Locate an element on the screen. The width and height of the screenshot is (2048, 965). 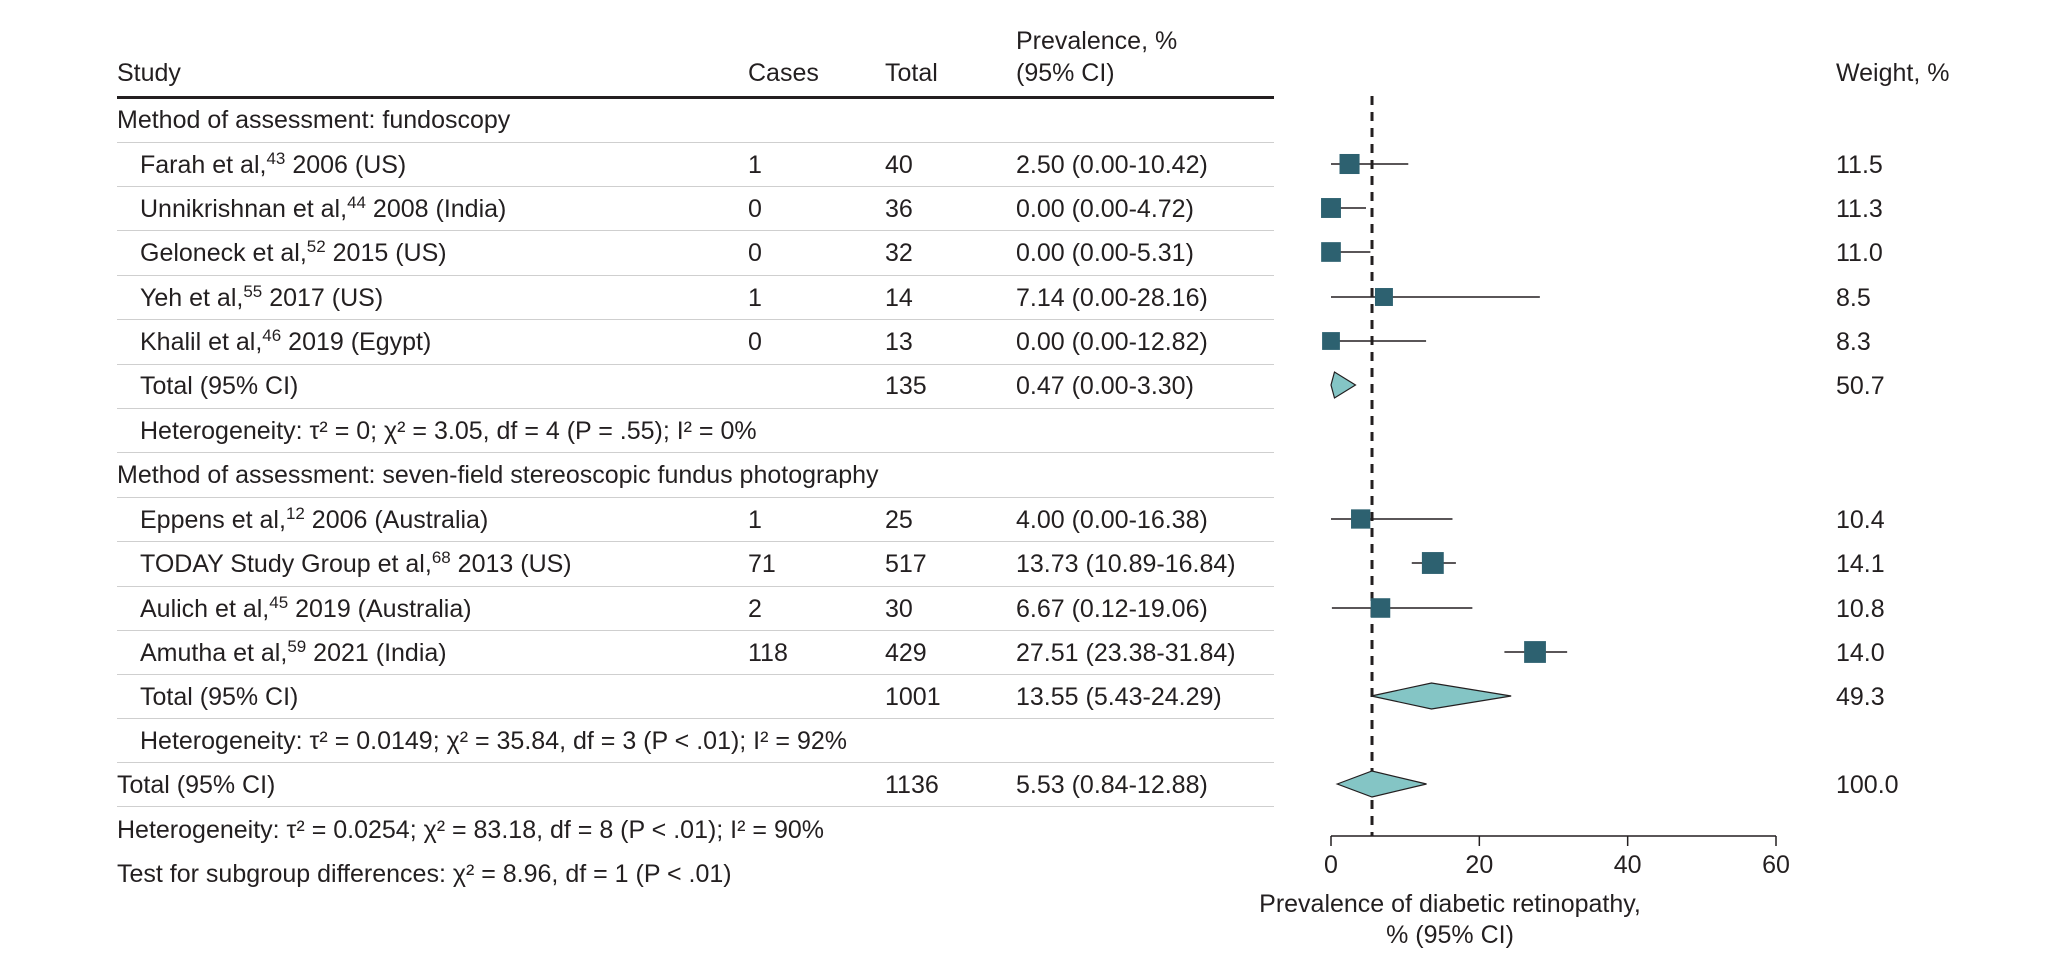
study-total: 25 is located at coordinates (899, 520).